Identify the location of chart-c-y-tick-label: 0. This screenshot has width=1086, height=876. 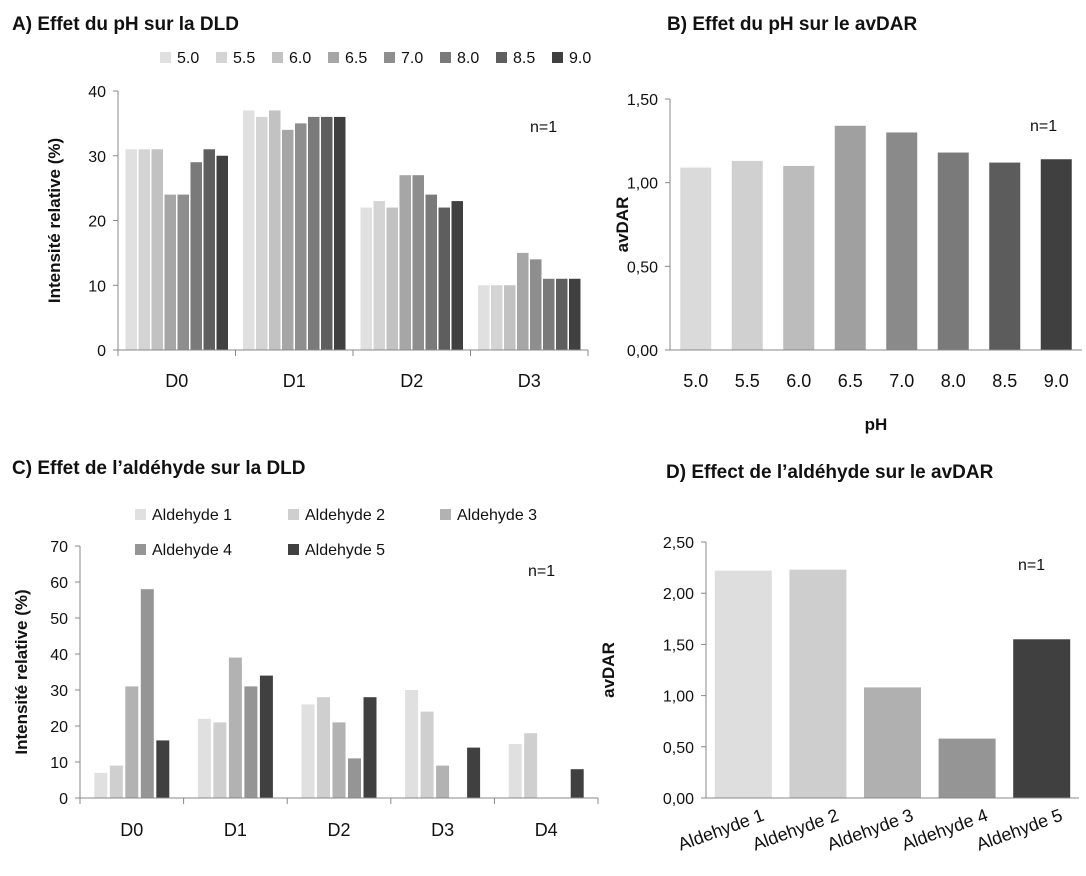
(63, 799).